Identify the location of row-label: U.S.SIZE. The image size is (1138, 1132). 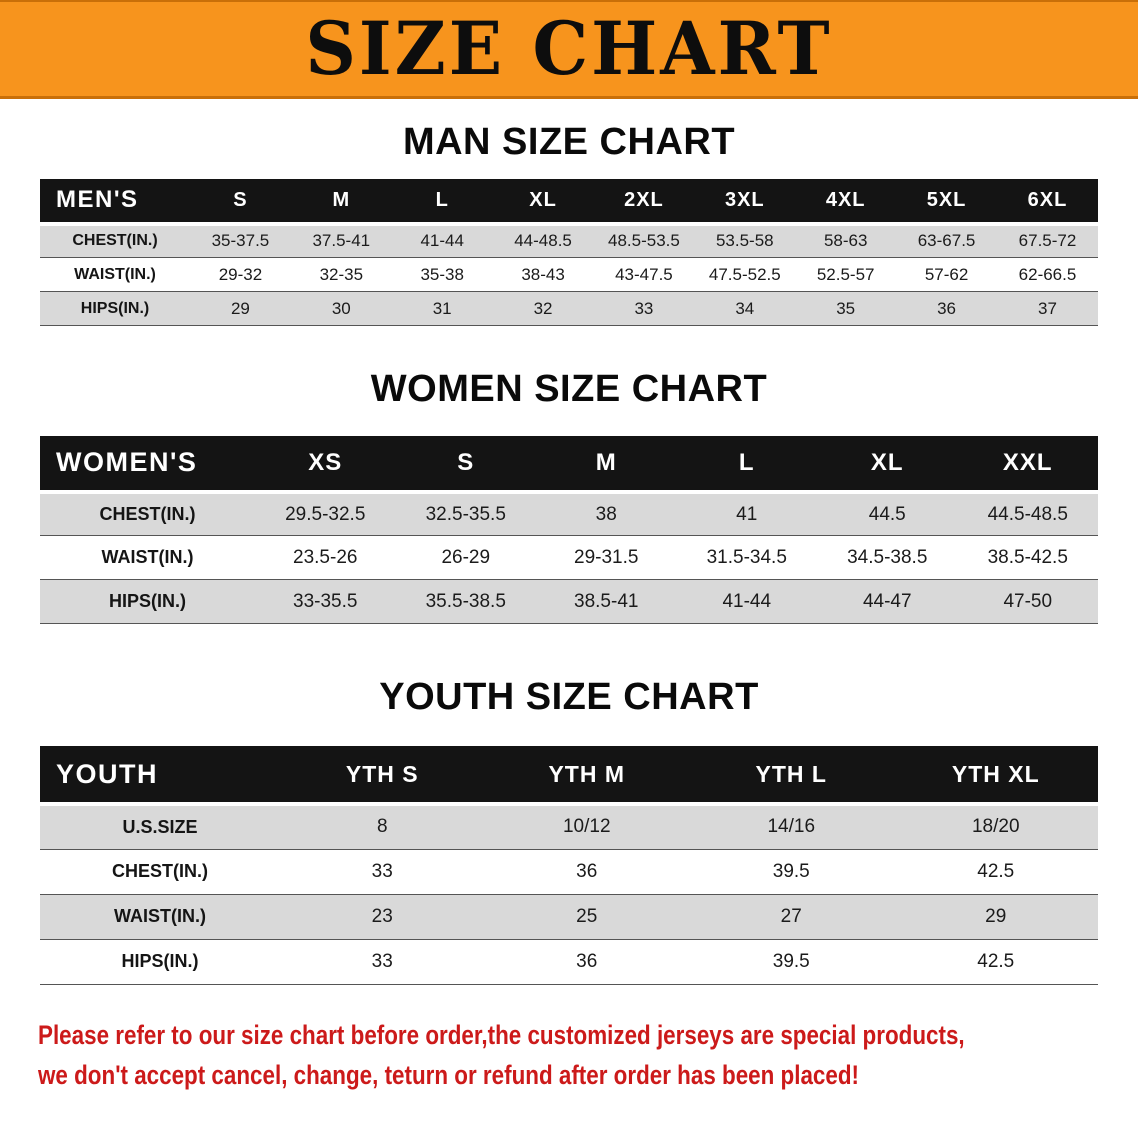
(160, 826).